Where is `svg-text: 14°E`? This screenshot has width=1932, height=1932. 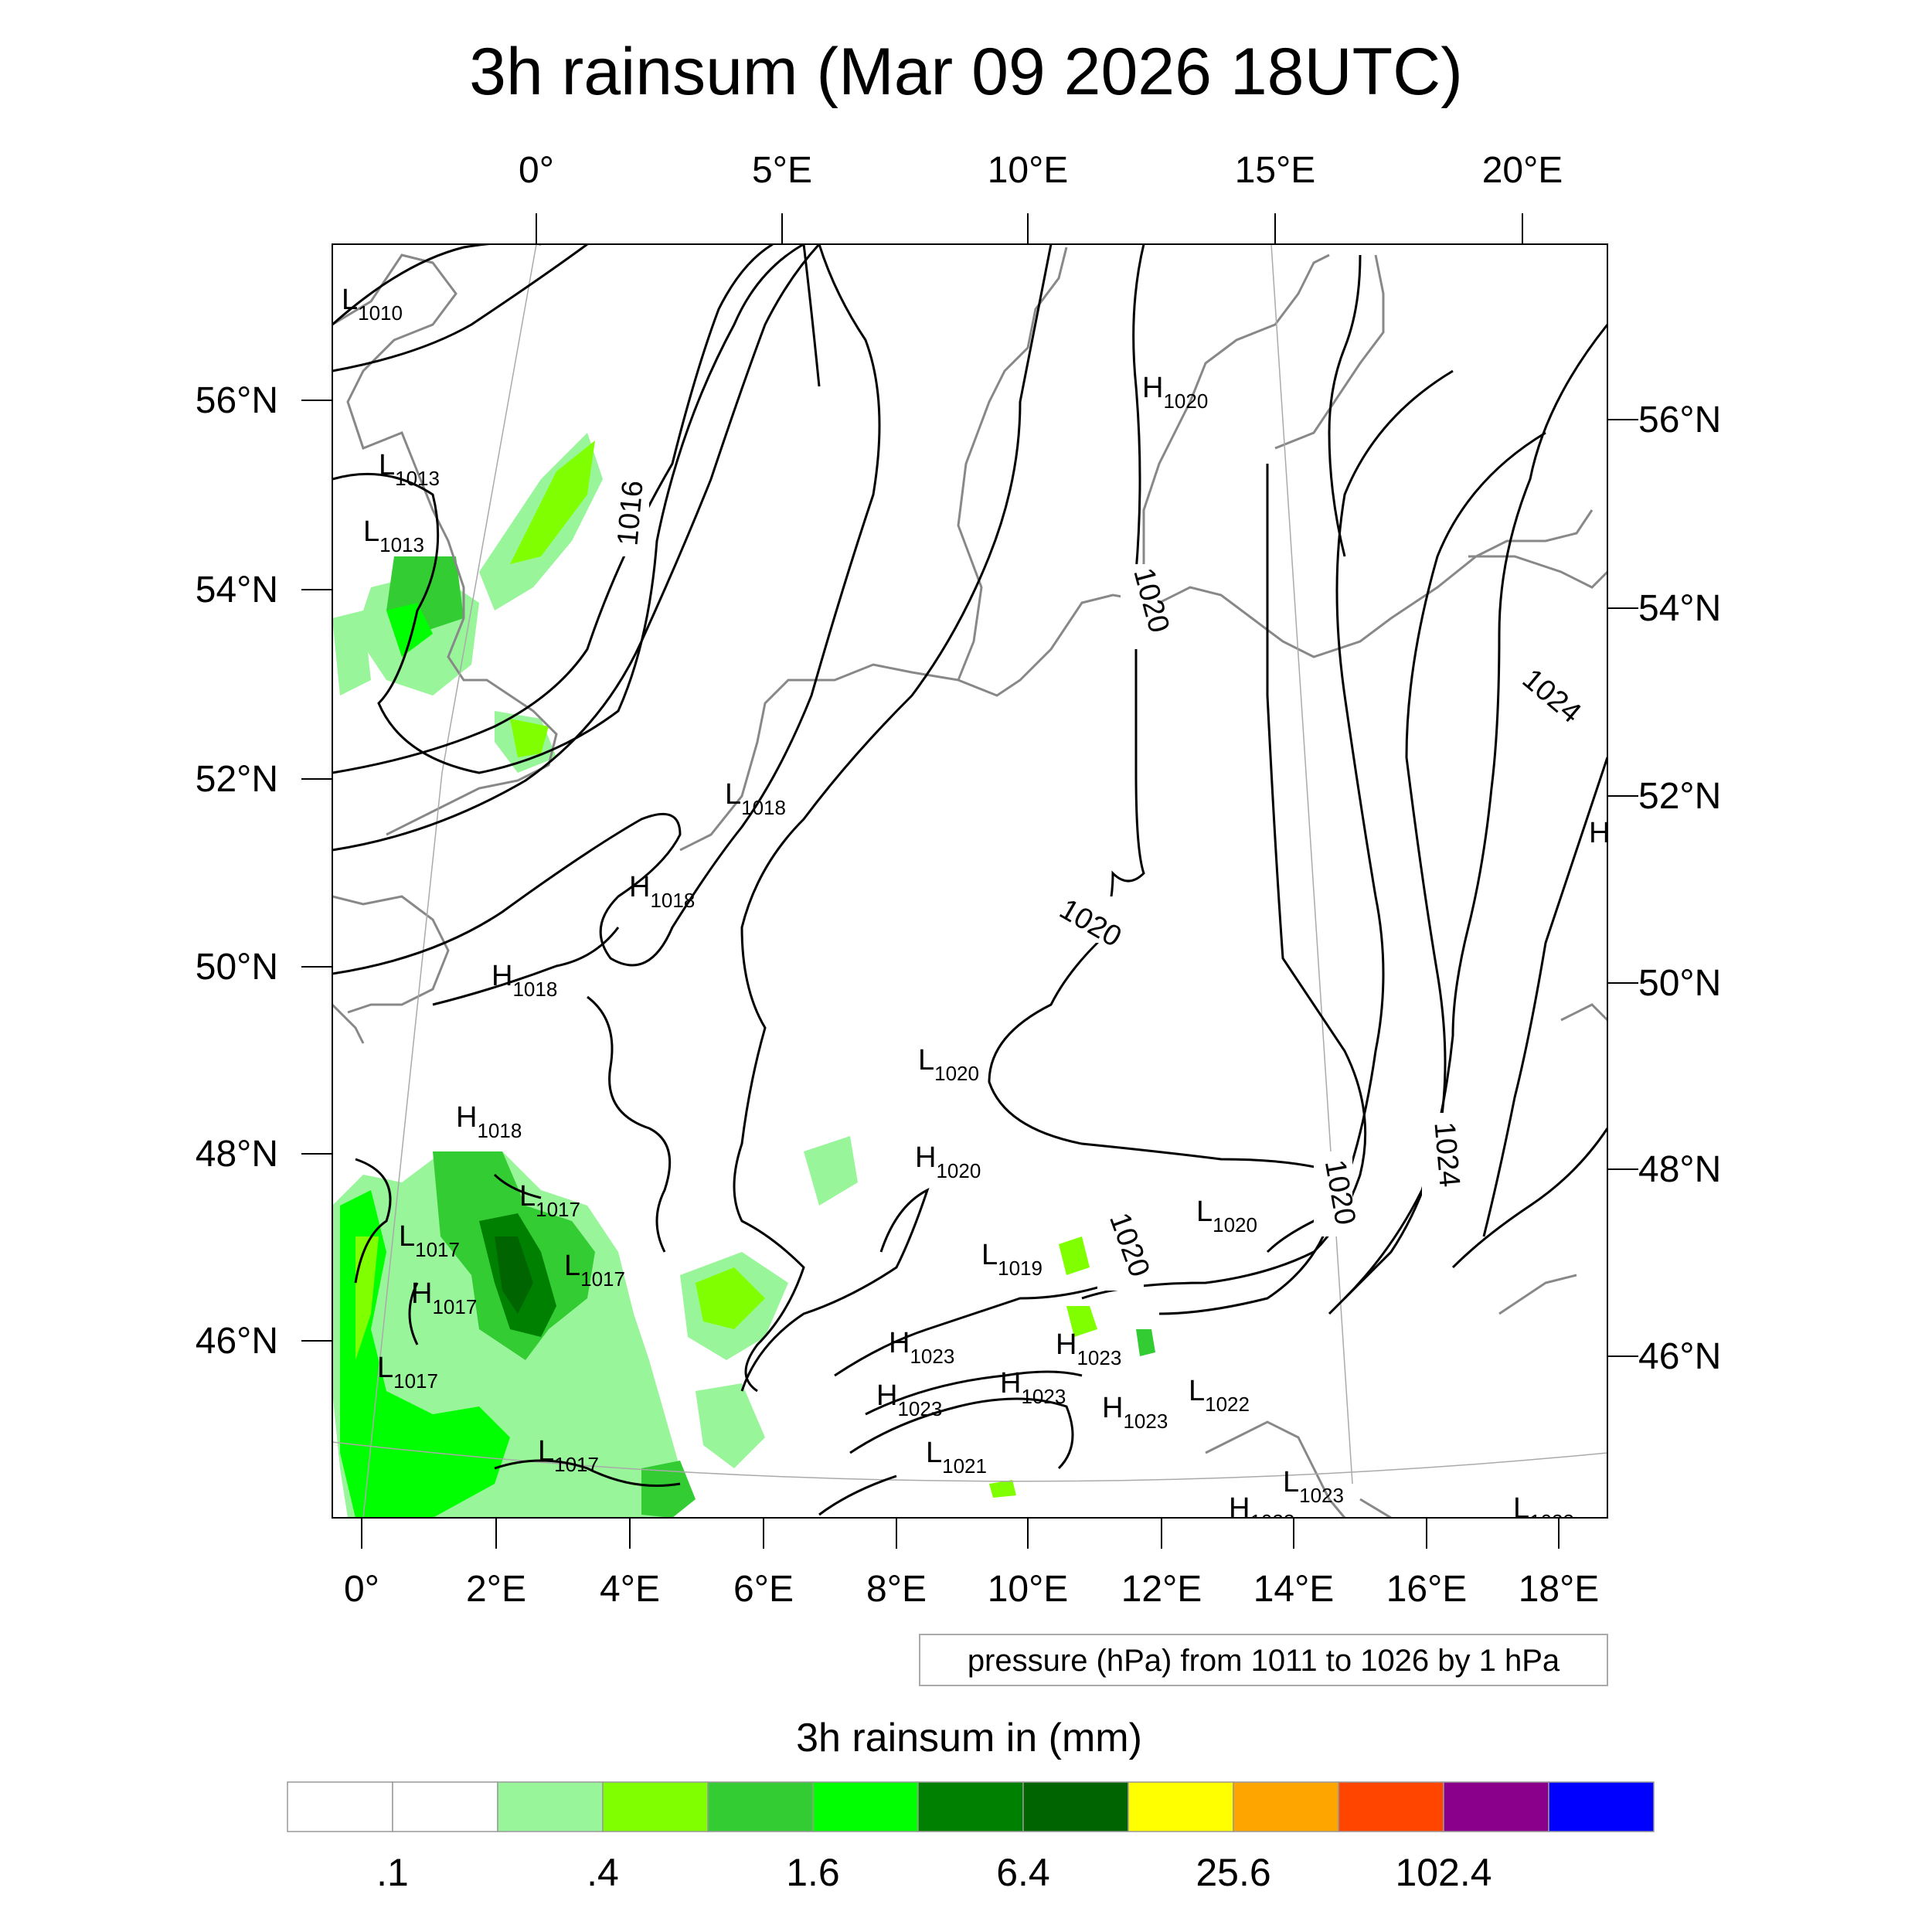
svg-text: 14°E is located at coordinates (1294, 1589).